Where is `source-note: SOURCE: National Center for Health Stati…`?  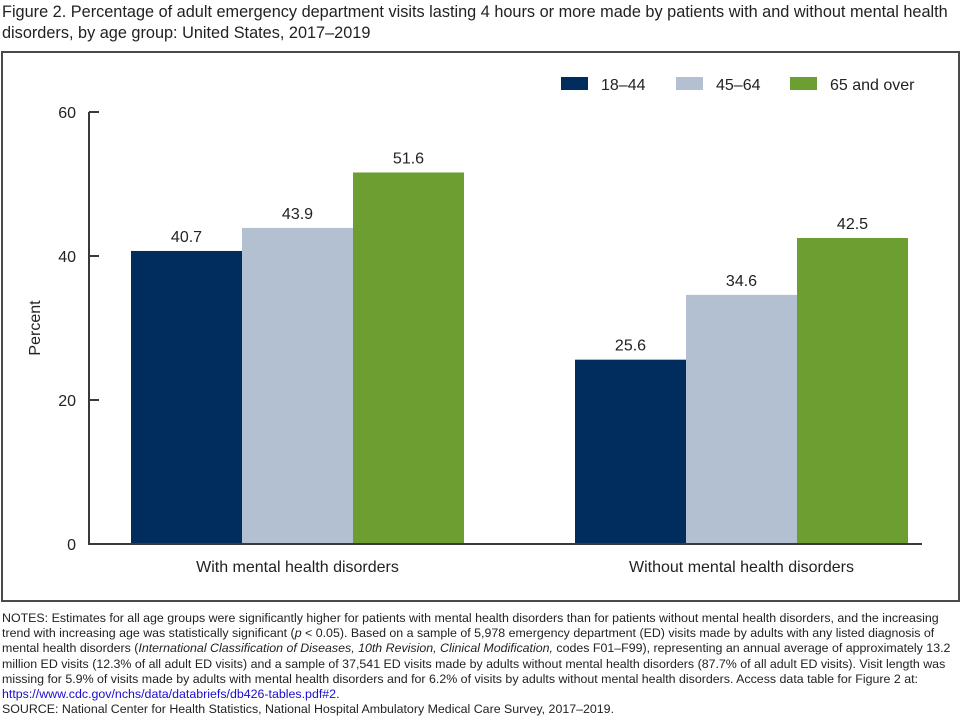
source-note: SOURCE: National Center for Health Stati… is located at coordinates (308, 709).